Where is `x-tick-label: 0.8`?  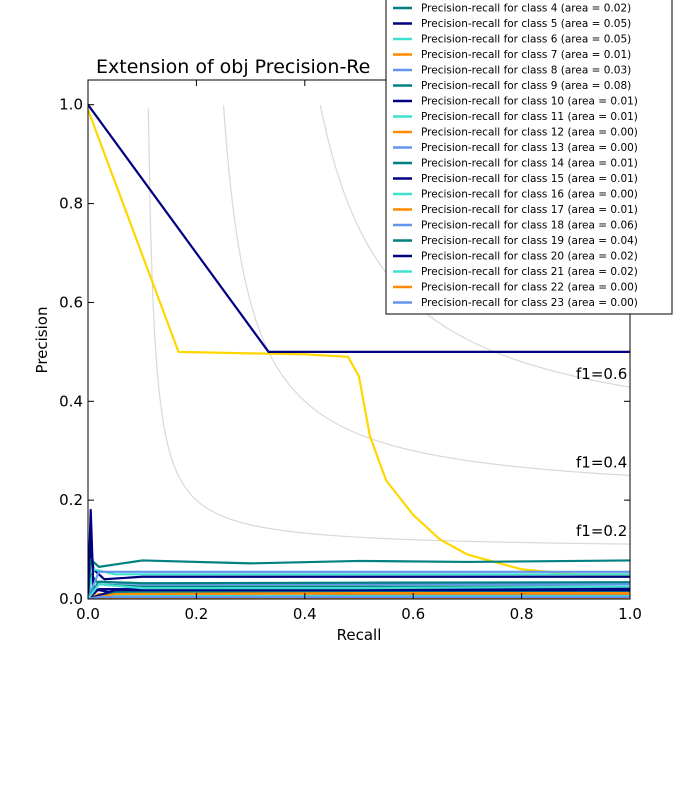
x-tick-label: 0.8 is located at coordinates (522, 614).